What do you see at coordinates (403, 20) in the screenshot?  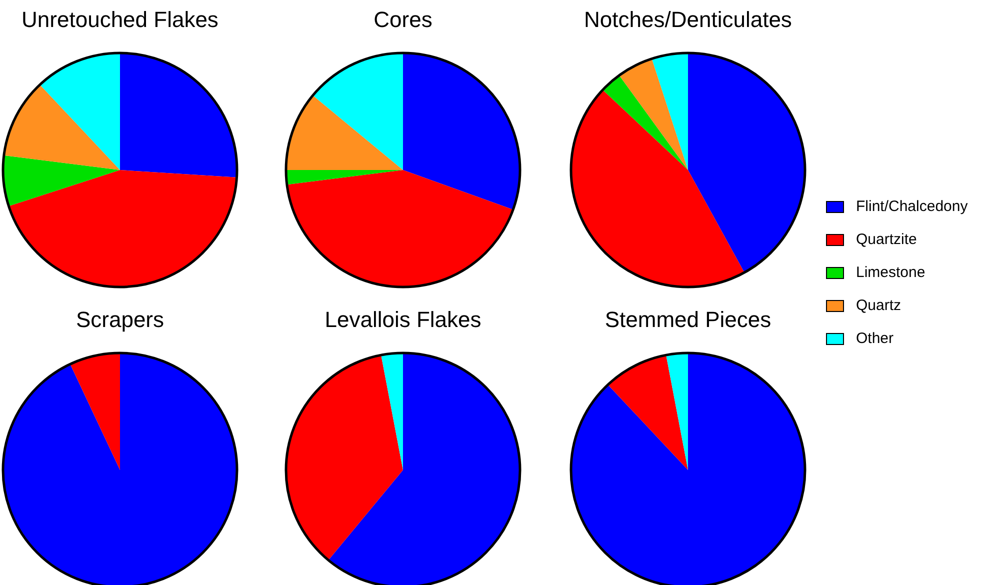 I see `chart-title: Cores` at bounding box center [403, 20].